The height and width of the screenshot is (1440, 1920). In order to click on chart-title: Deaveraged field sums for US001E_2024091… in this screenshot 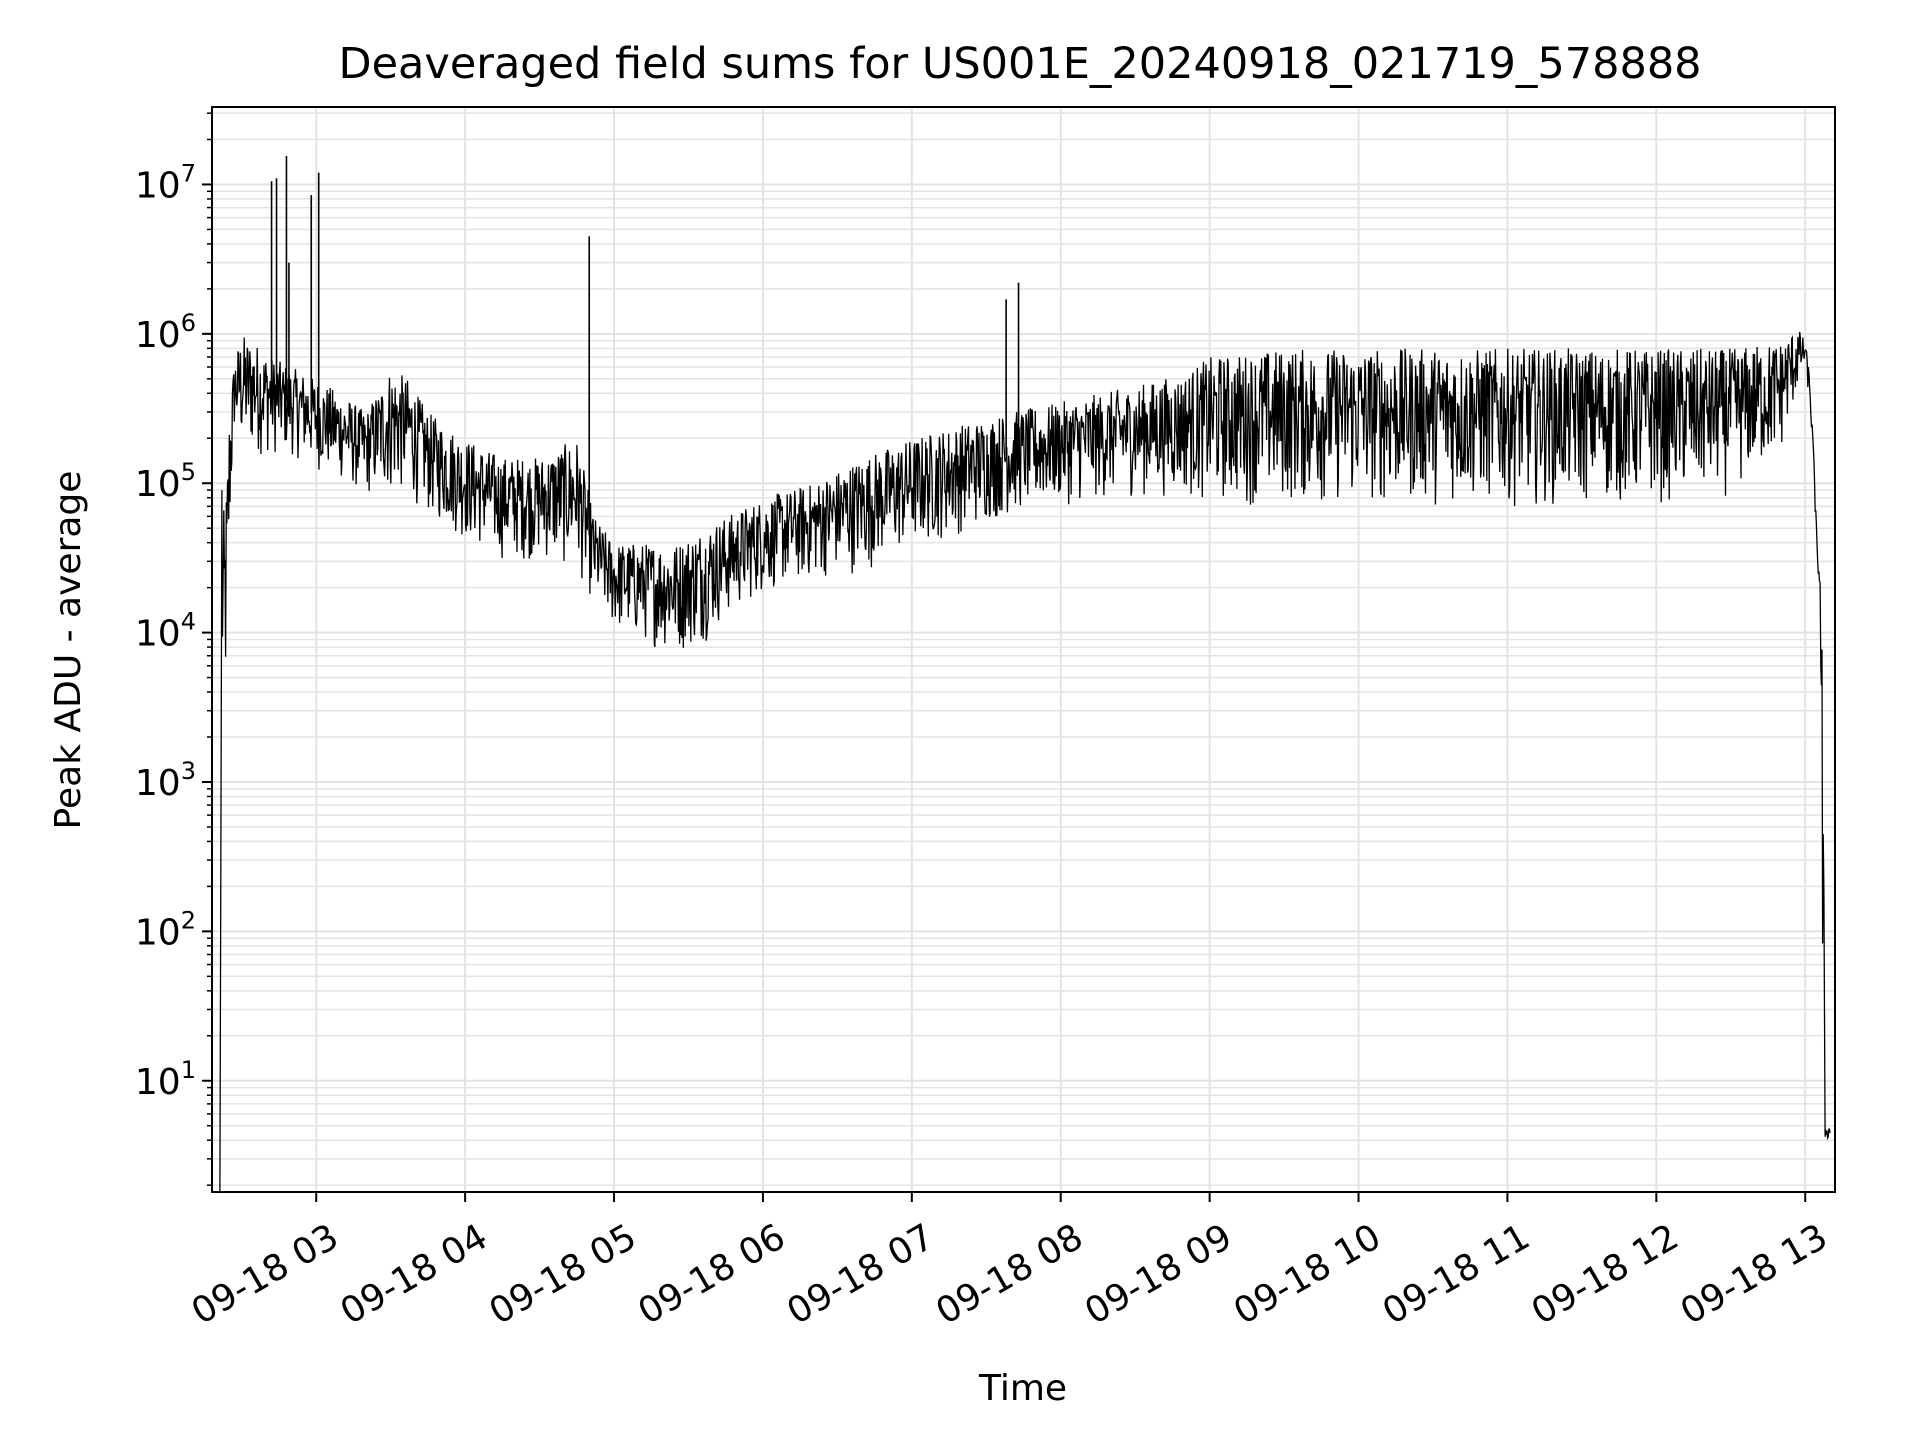, I will do `click(1019, 64)`.